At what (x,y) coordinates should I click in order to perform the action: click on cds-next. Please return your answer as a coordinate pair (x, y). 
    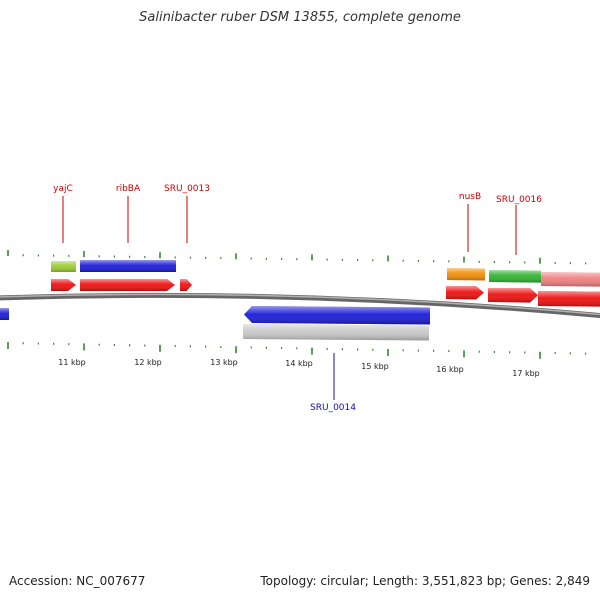
    Looking at the image, I should click on (569, 299).